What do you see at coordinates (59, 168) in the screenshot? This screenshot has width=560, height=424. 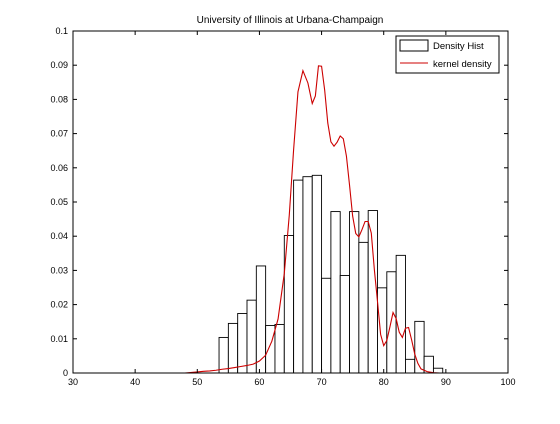 I see `y-tick-label: 0.06` at bounding box center [59, 168].